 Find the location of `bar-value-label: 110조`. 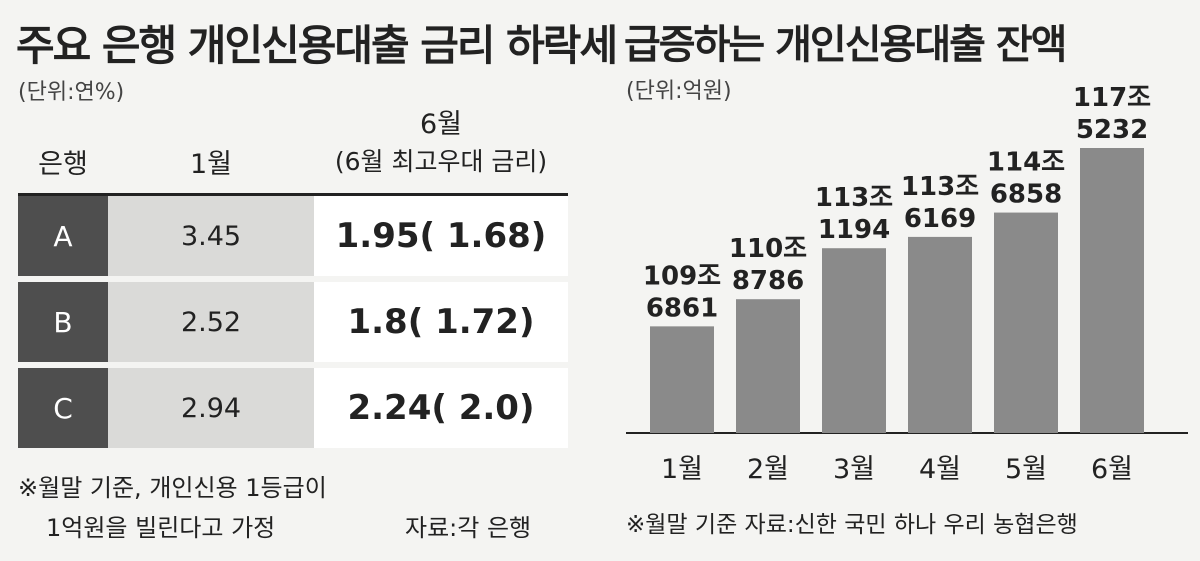

bar-value-label: 110조 is located at coordinates (768, 249).